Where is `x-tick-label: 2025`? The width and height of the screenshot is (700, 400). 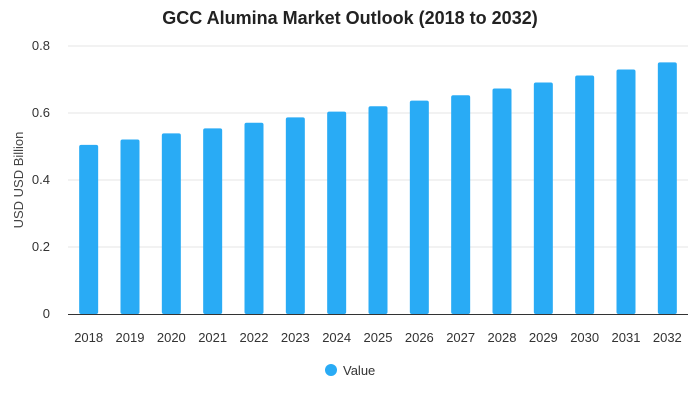
x-tick-label: 2025 is located at coordinates (378, 337).